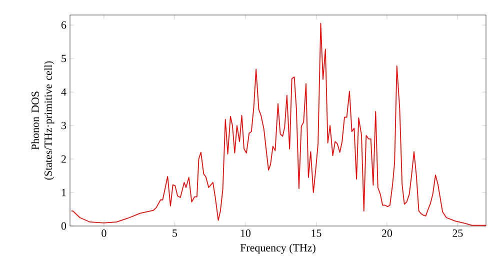 The height and width of the screenshot is (280, 500). Describe the element at coordinates (64, 192) in the screenshot. I see `y-tick-label: 1` at that location.